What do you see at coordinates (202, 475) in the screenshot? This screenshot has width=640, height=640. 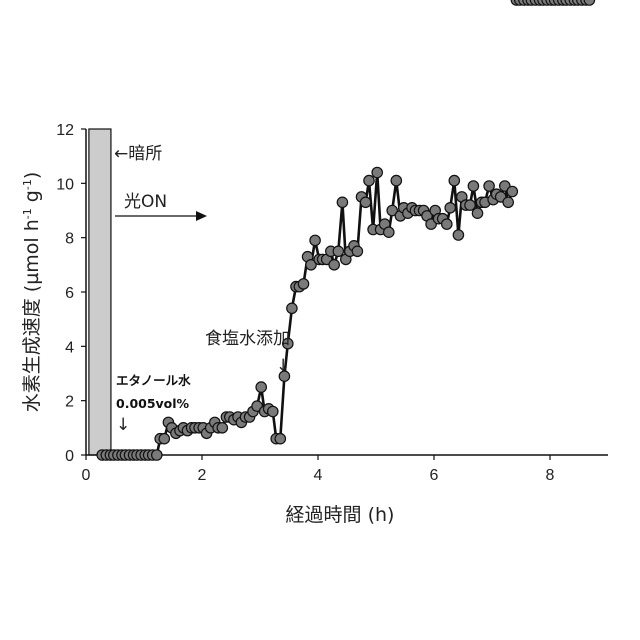 I see `x-tick-label: 2` at bounding box center [202, 475].